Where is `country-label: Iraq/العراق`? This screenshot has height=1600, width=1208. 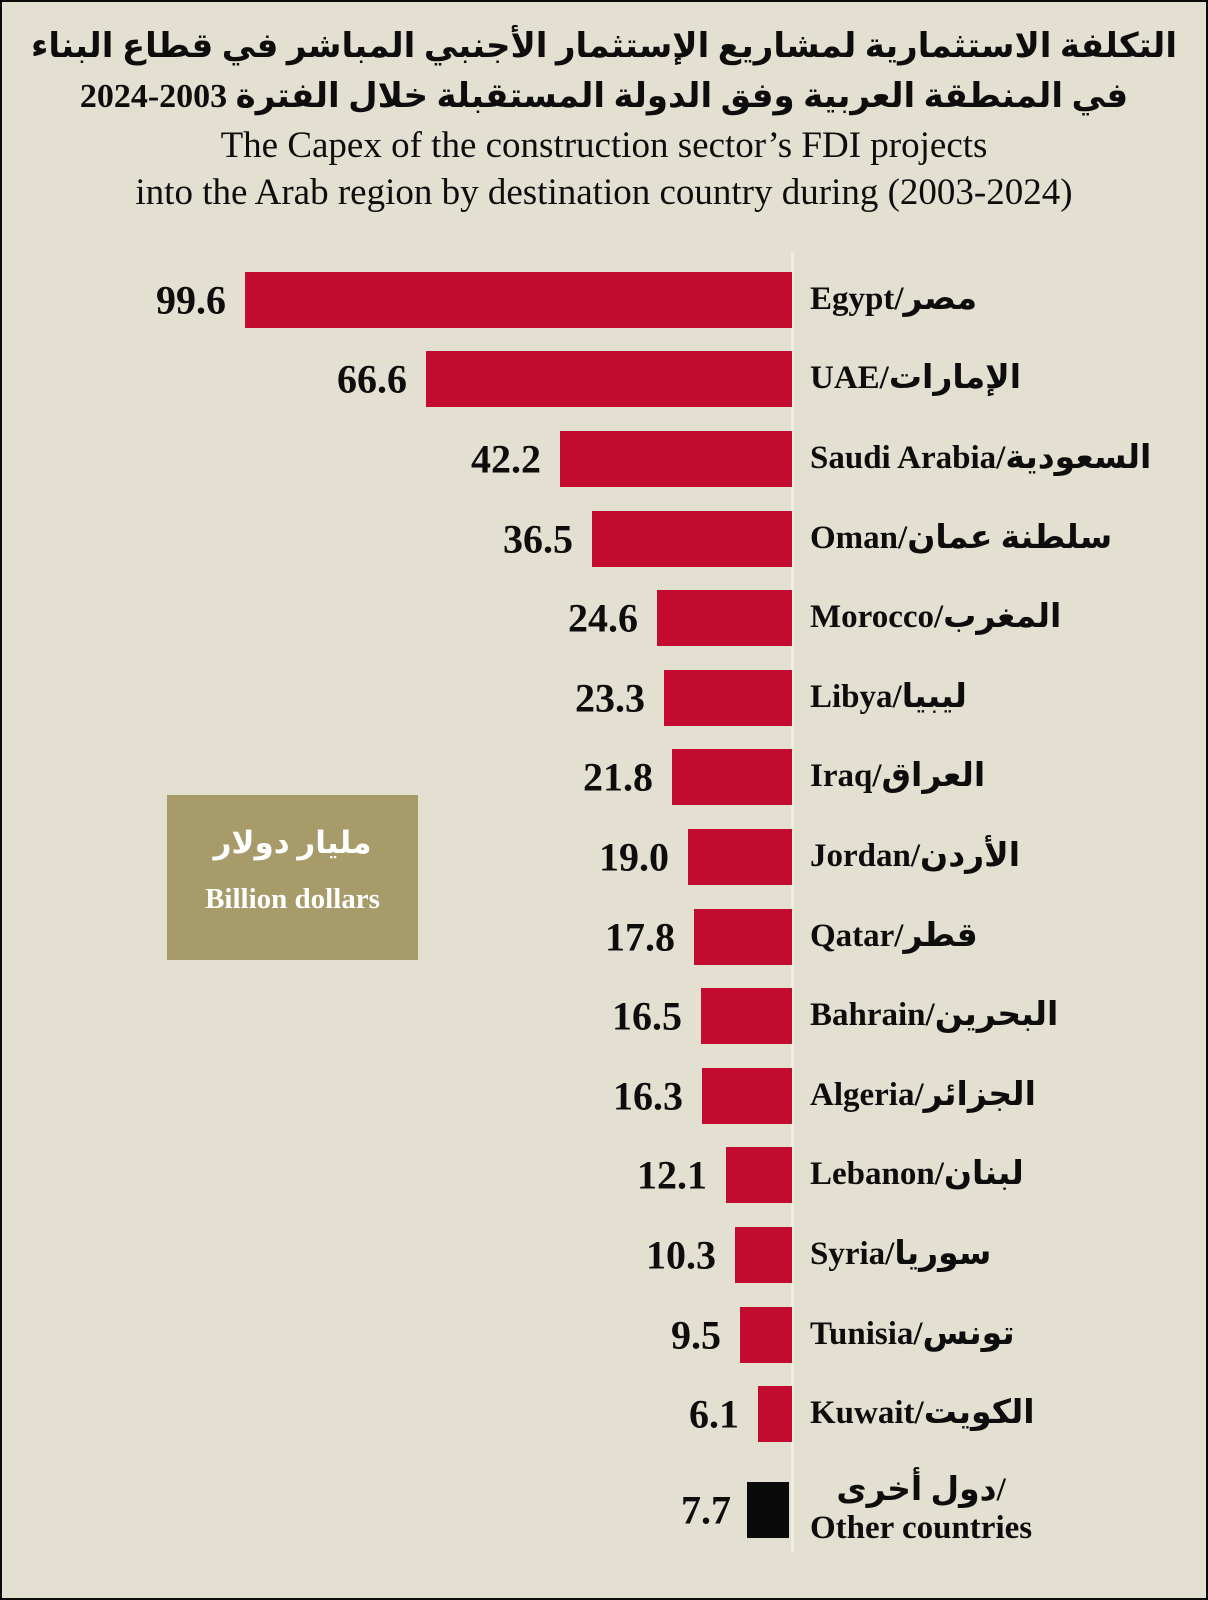 country-label: Iraq/العراق is located at coordinates (898, 776).